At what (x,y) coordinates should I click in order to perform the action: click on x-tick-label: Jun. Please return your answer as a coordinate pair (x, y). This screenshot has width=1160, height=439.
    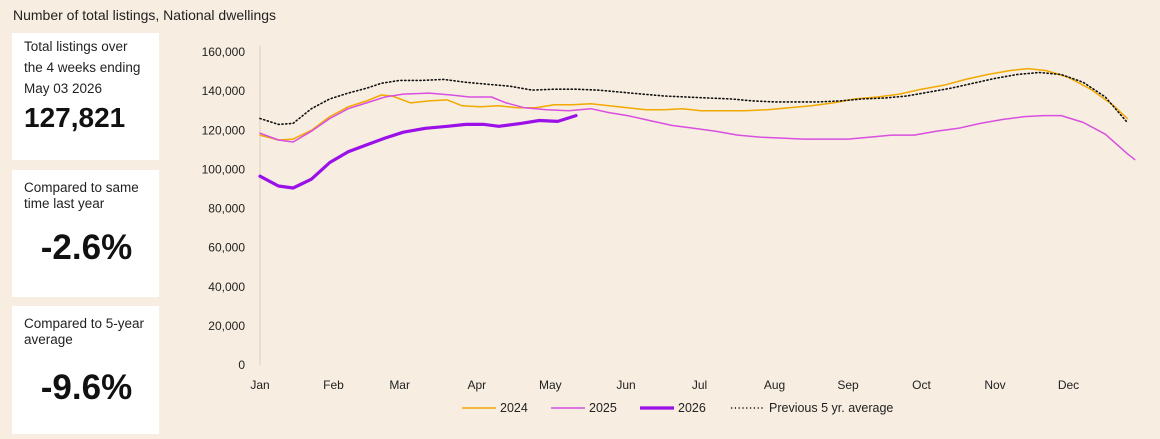
    Looking at the image, I should click on (625, 385).